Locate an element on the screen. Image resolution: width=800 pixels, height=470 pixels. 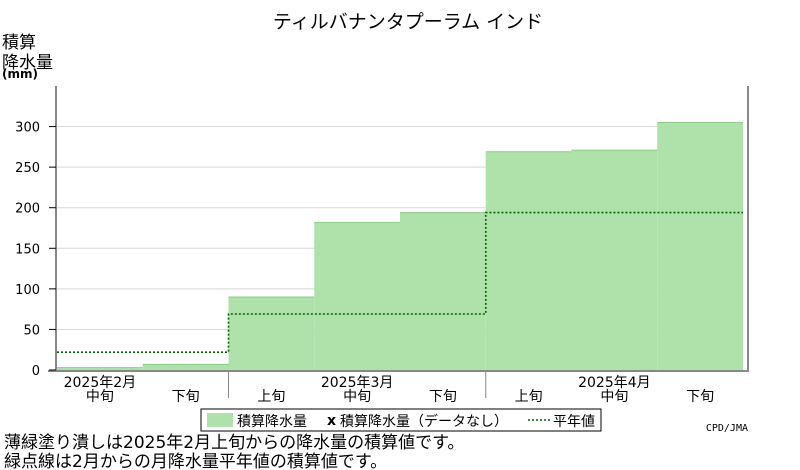
chart-title: ティルバナンタプーラム インド is located at coordinates (408, 22).